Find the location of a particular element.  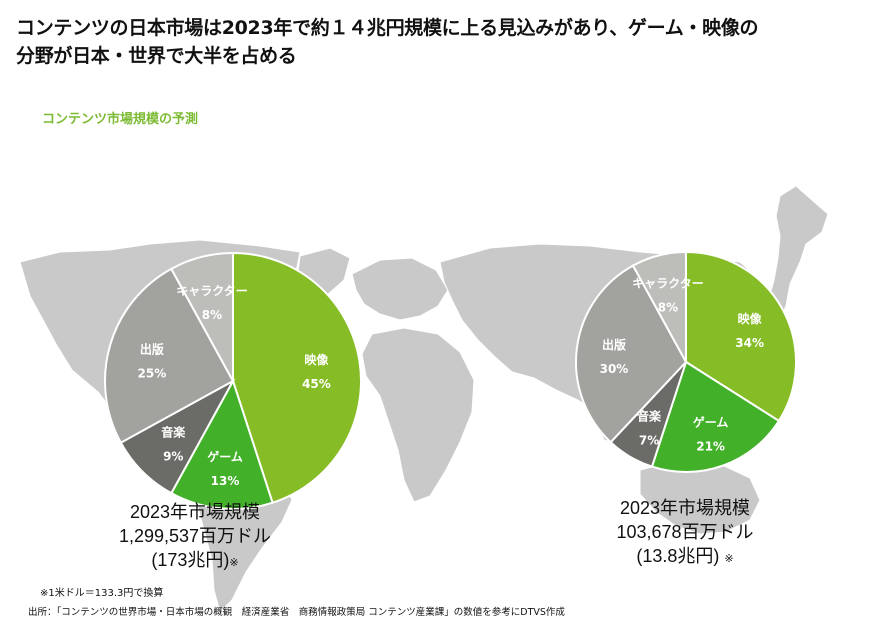

japan-summary-jpy: (13.8兆円) is located at coordinates (678, 556).